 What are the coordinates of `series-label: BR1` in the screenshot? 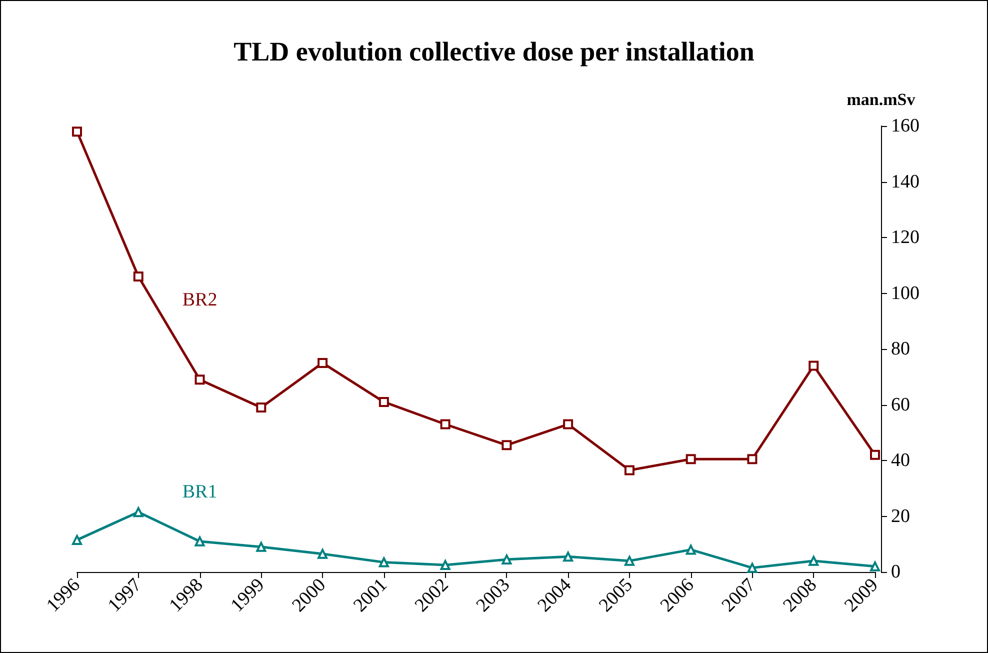 It's located at (200, 491).